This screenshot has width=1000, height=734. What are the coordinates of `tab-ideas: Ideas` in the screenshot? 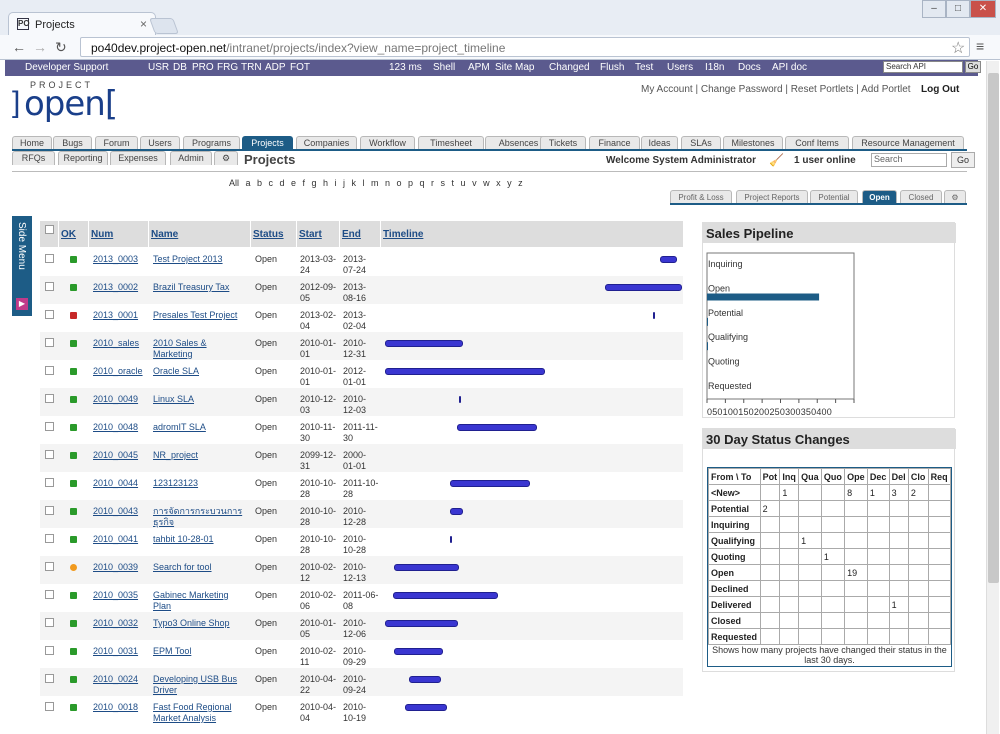 It's located at (659, 143).